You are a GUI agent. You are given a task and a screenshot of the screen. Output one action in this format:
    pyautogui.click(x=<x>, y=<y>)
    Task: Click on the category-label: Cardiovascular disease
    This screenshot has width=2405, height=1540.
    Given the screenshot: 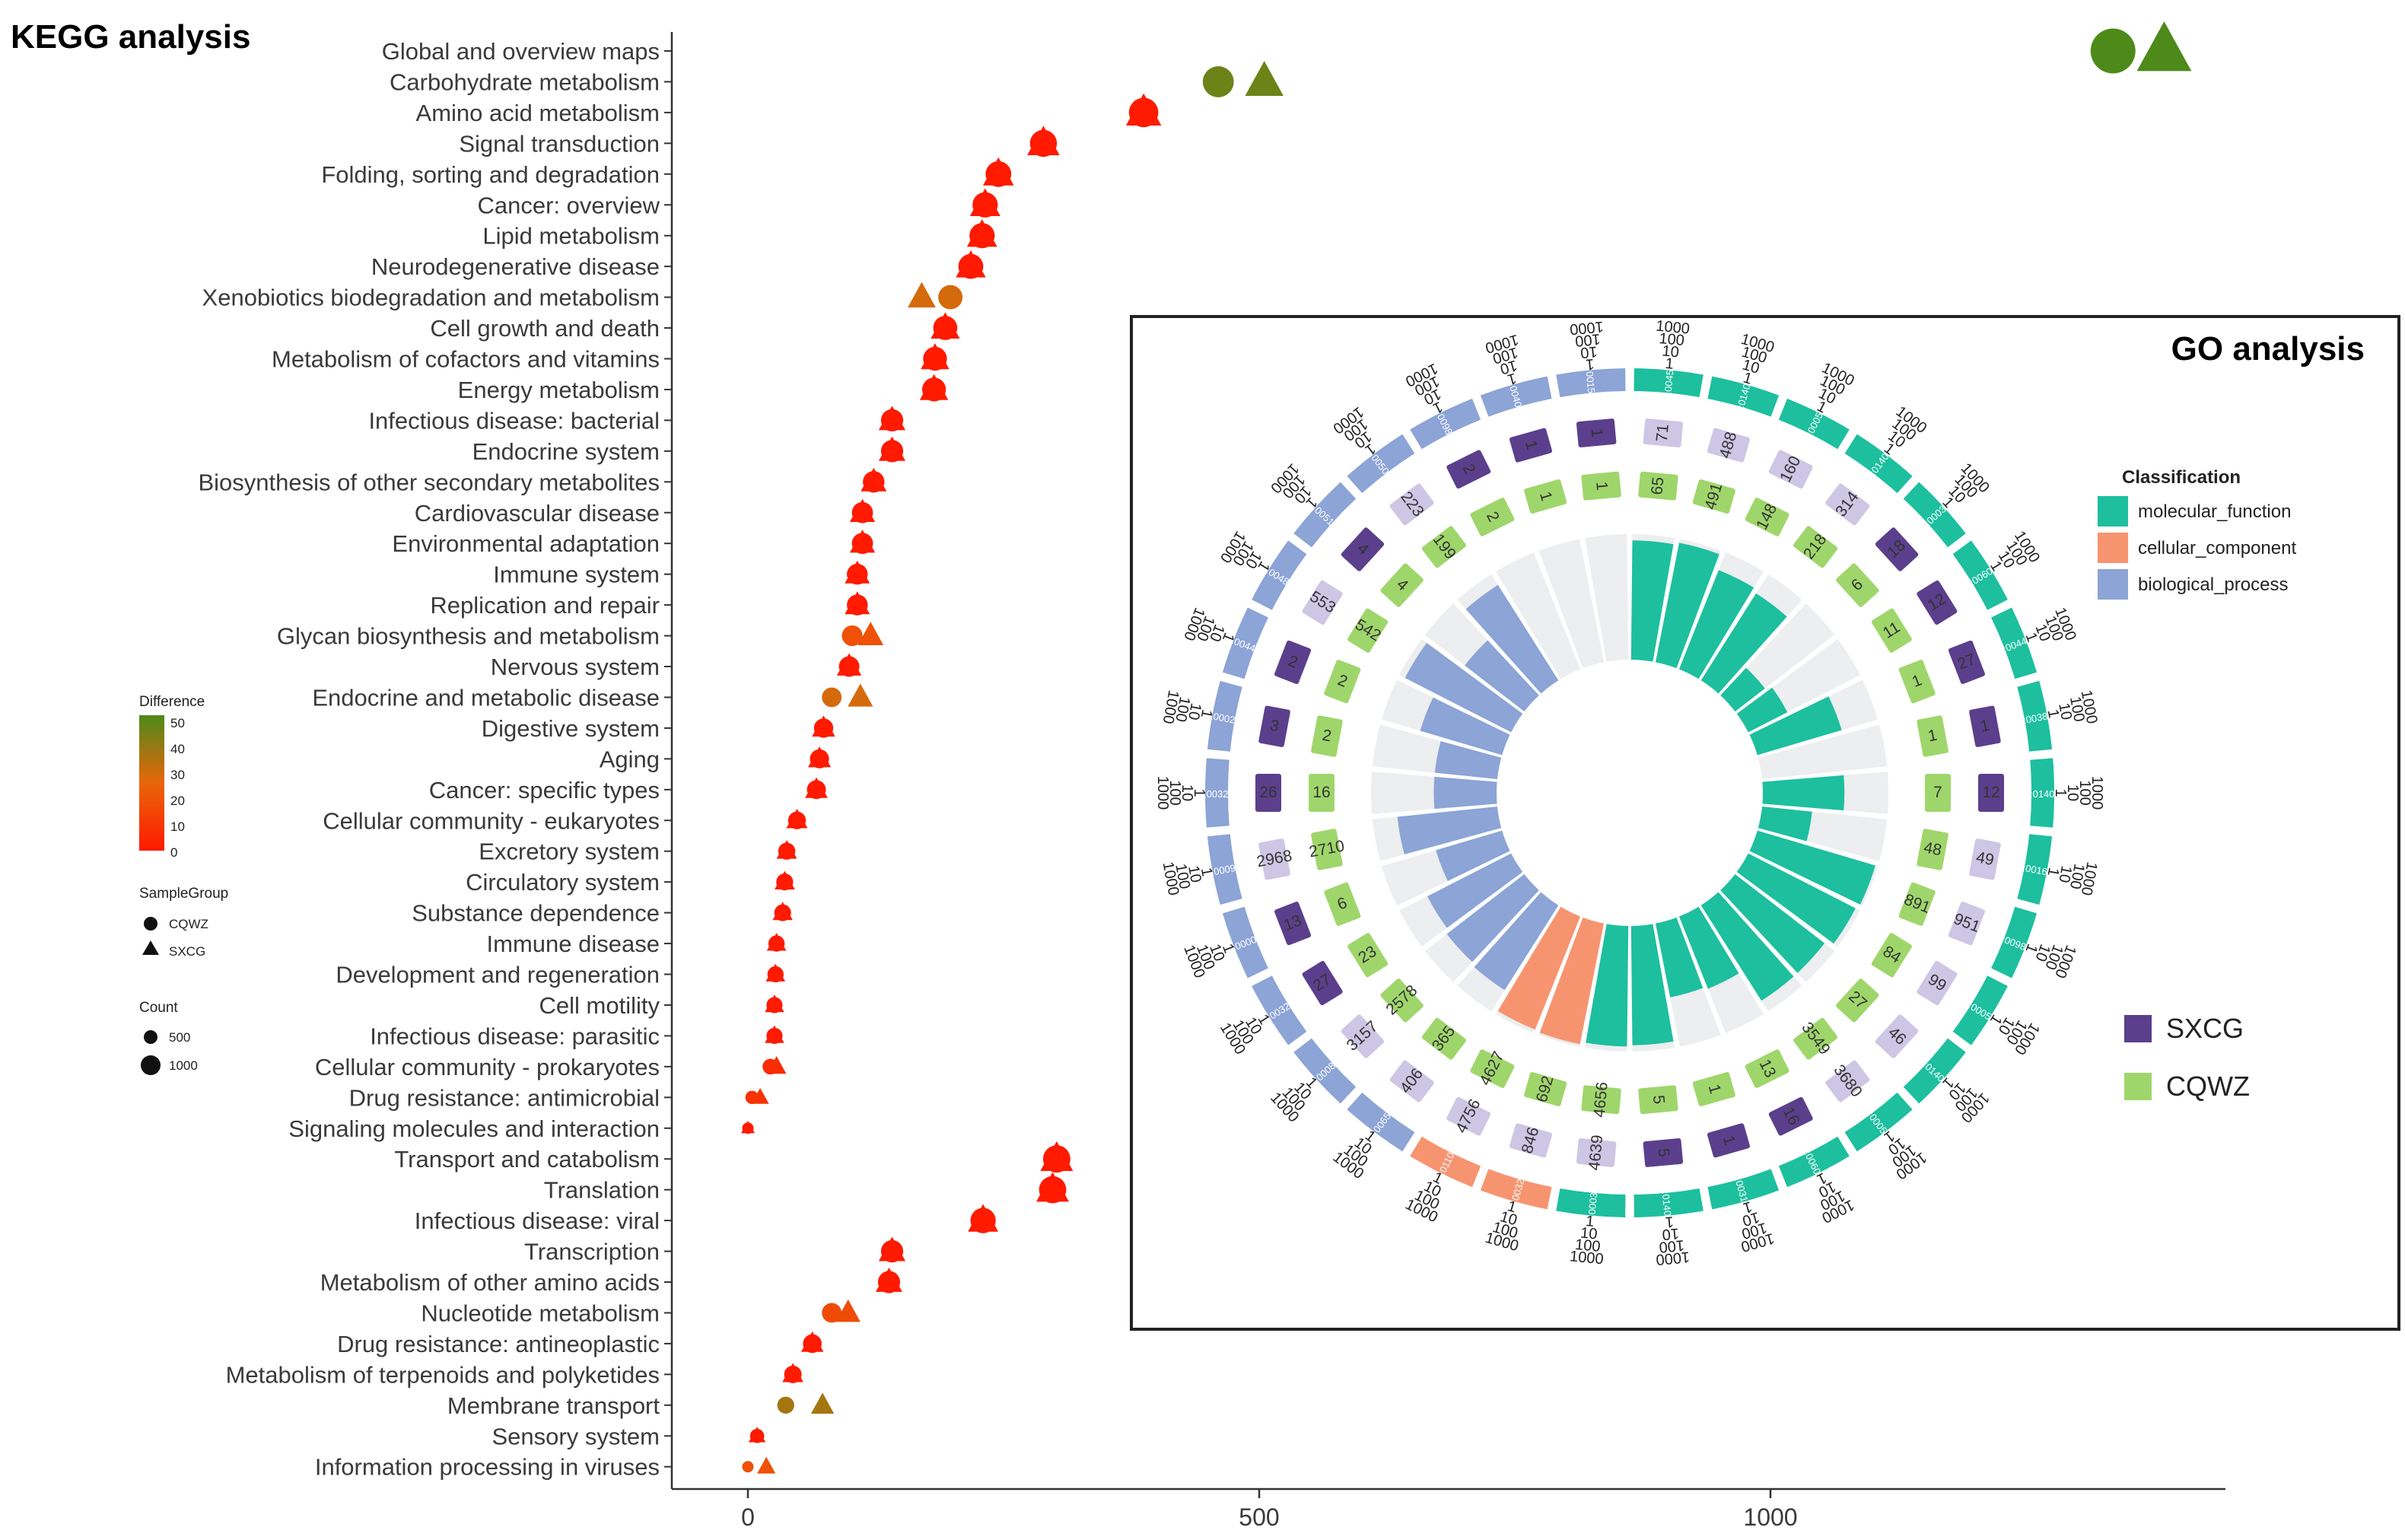 What is the action you would take?
    pyautogui.click(x=537, y=513)
    